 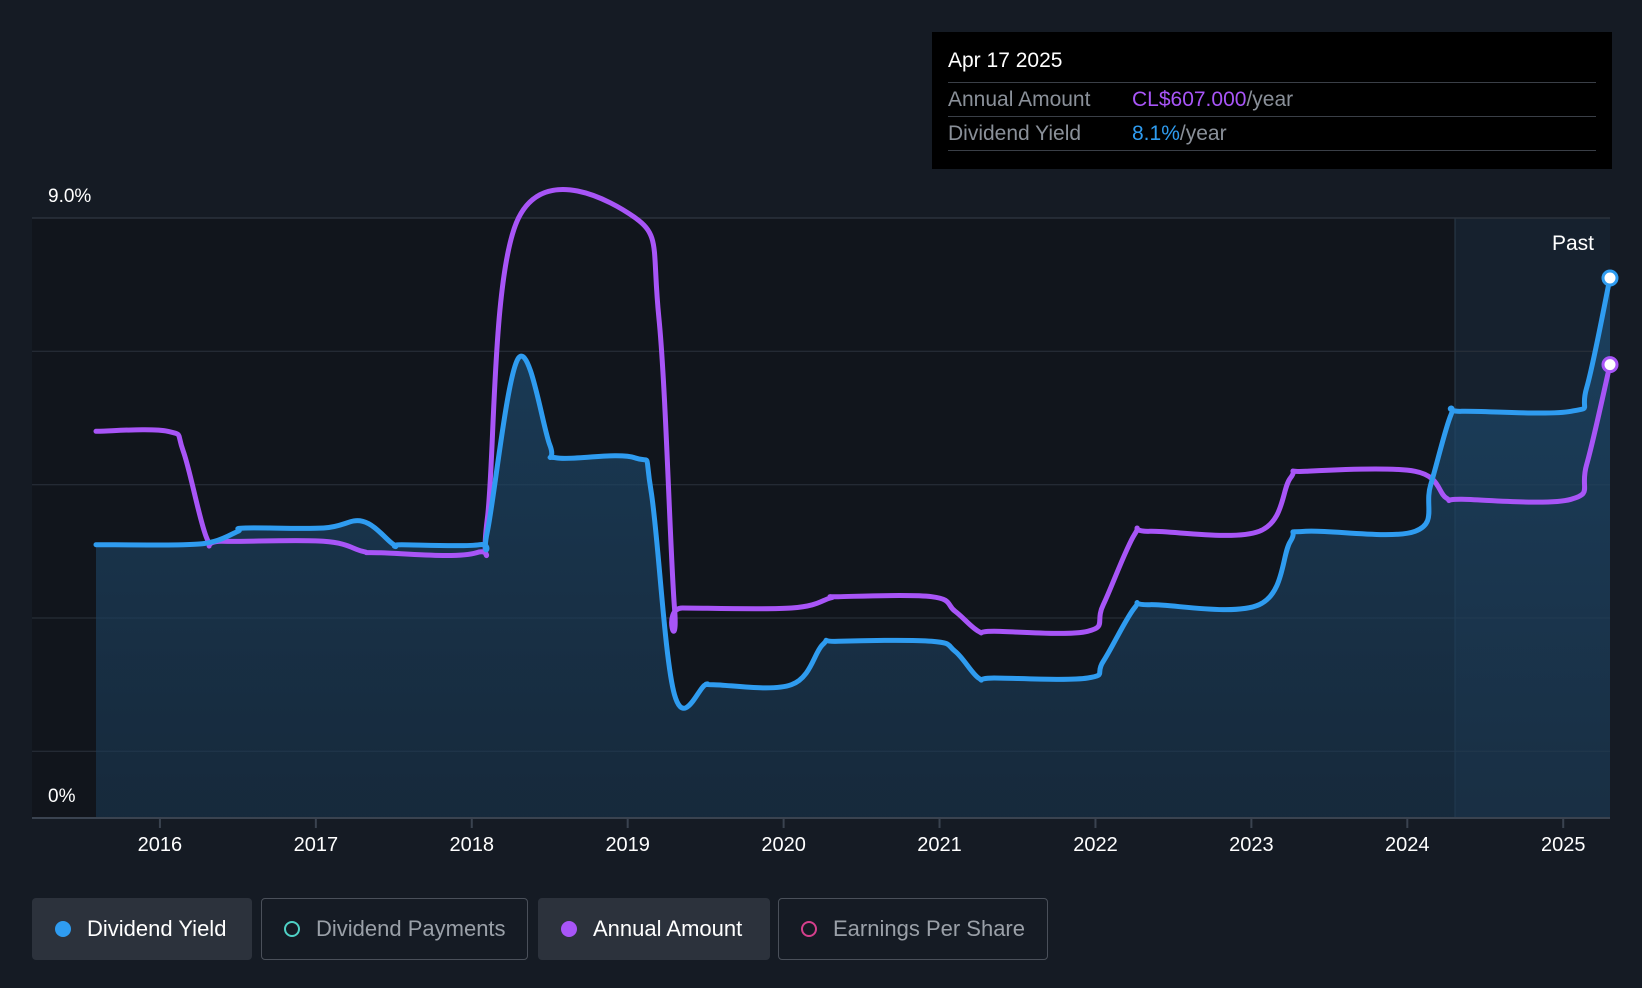 I want to click on legend-dividend-payments-dot-icon, so click(x=292, y=929).